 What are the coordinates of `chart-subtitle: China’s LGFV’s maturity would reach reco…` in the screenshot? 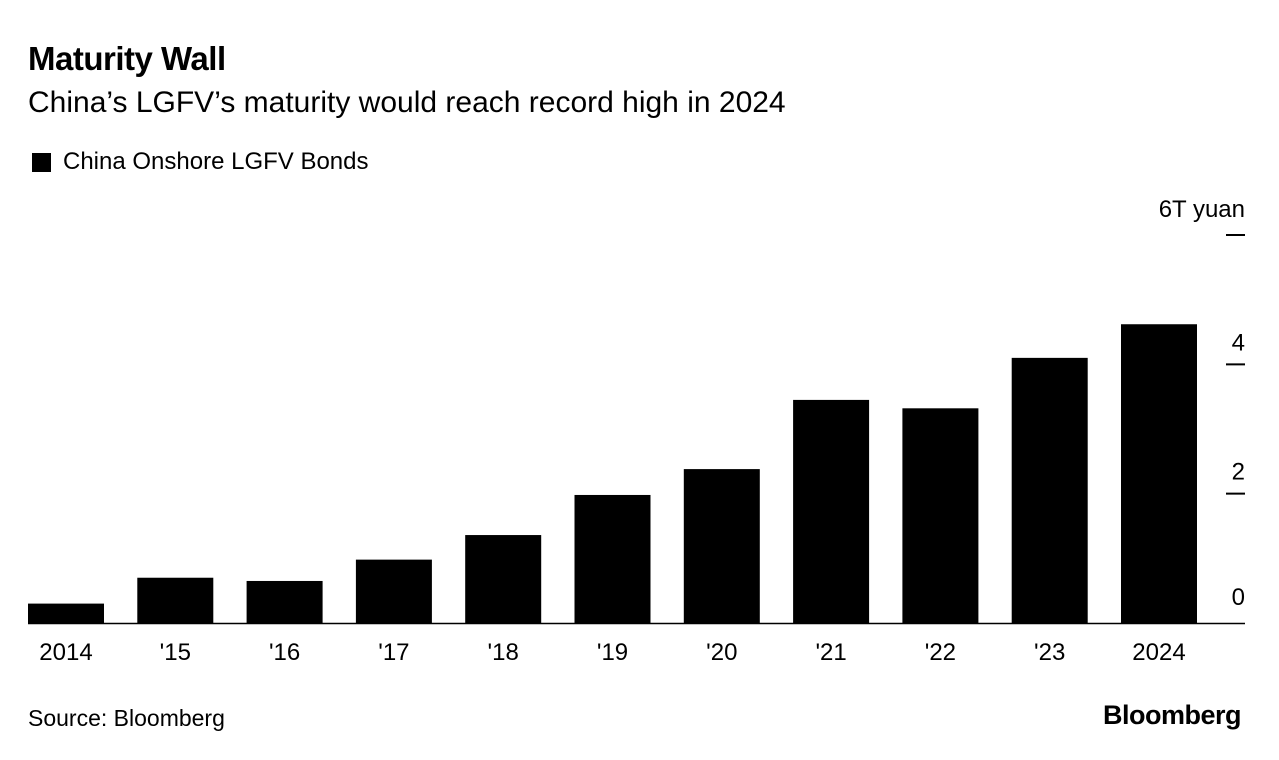 It's located at (407, 102).